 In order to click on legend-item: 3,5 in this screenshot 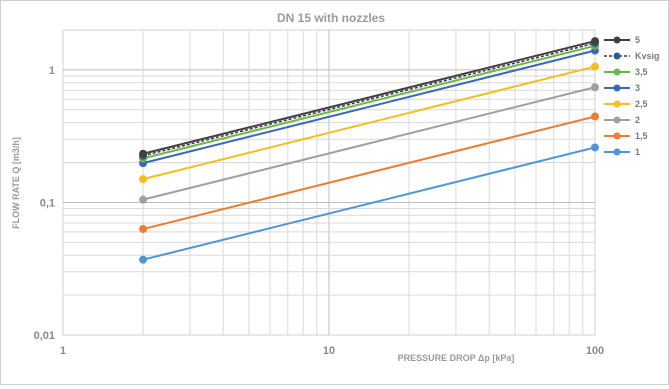, I will do `click(626, 72)`.